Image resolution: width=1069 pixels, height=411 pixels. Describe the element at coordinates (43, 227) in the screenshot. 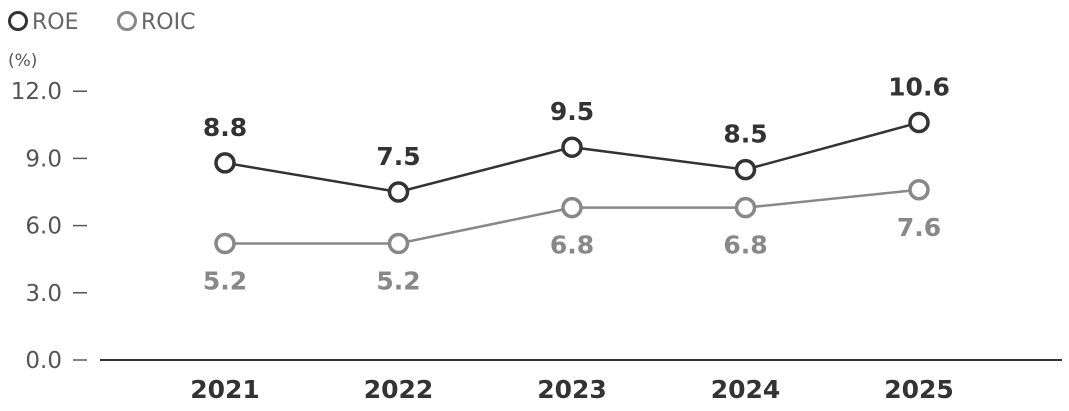

I see `y-tick-label: 6.0` at that location.